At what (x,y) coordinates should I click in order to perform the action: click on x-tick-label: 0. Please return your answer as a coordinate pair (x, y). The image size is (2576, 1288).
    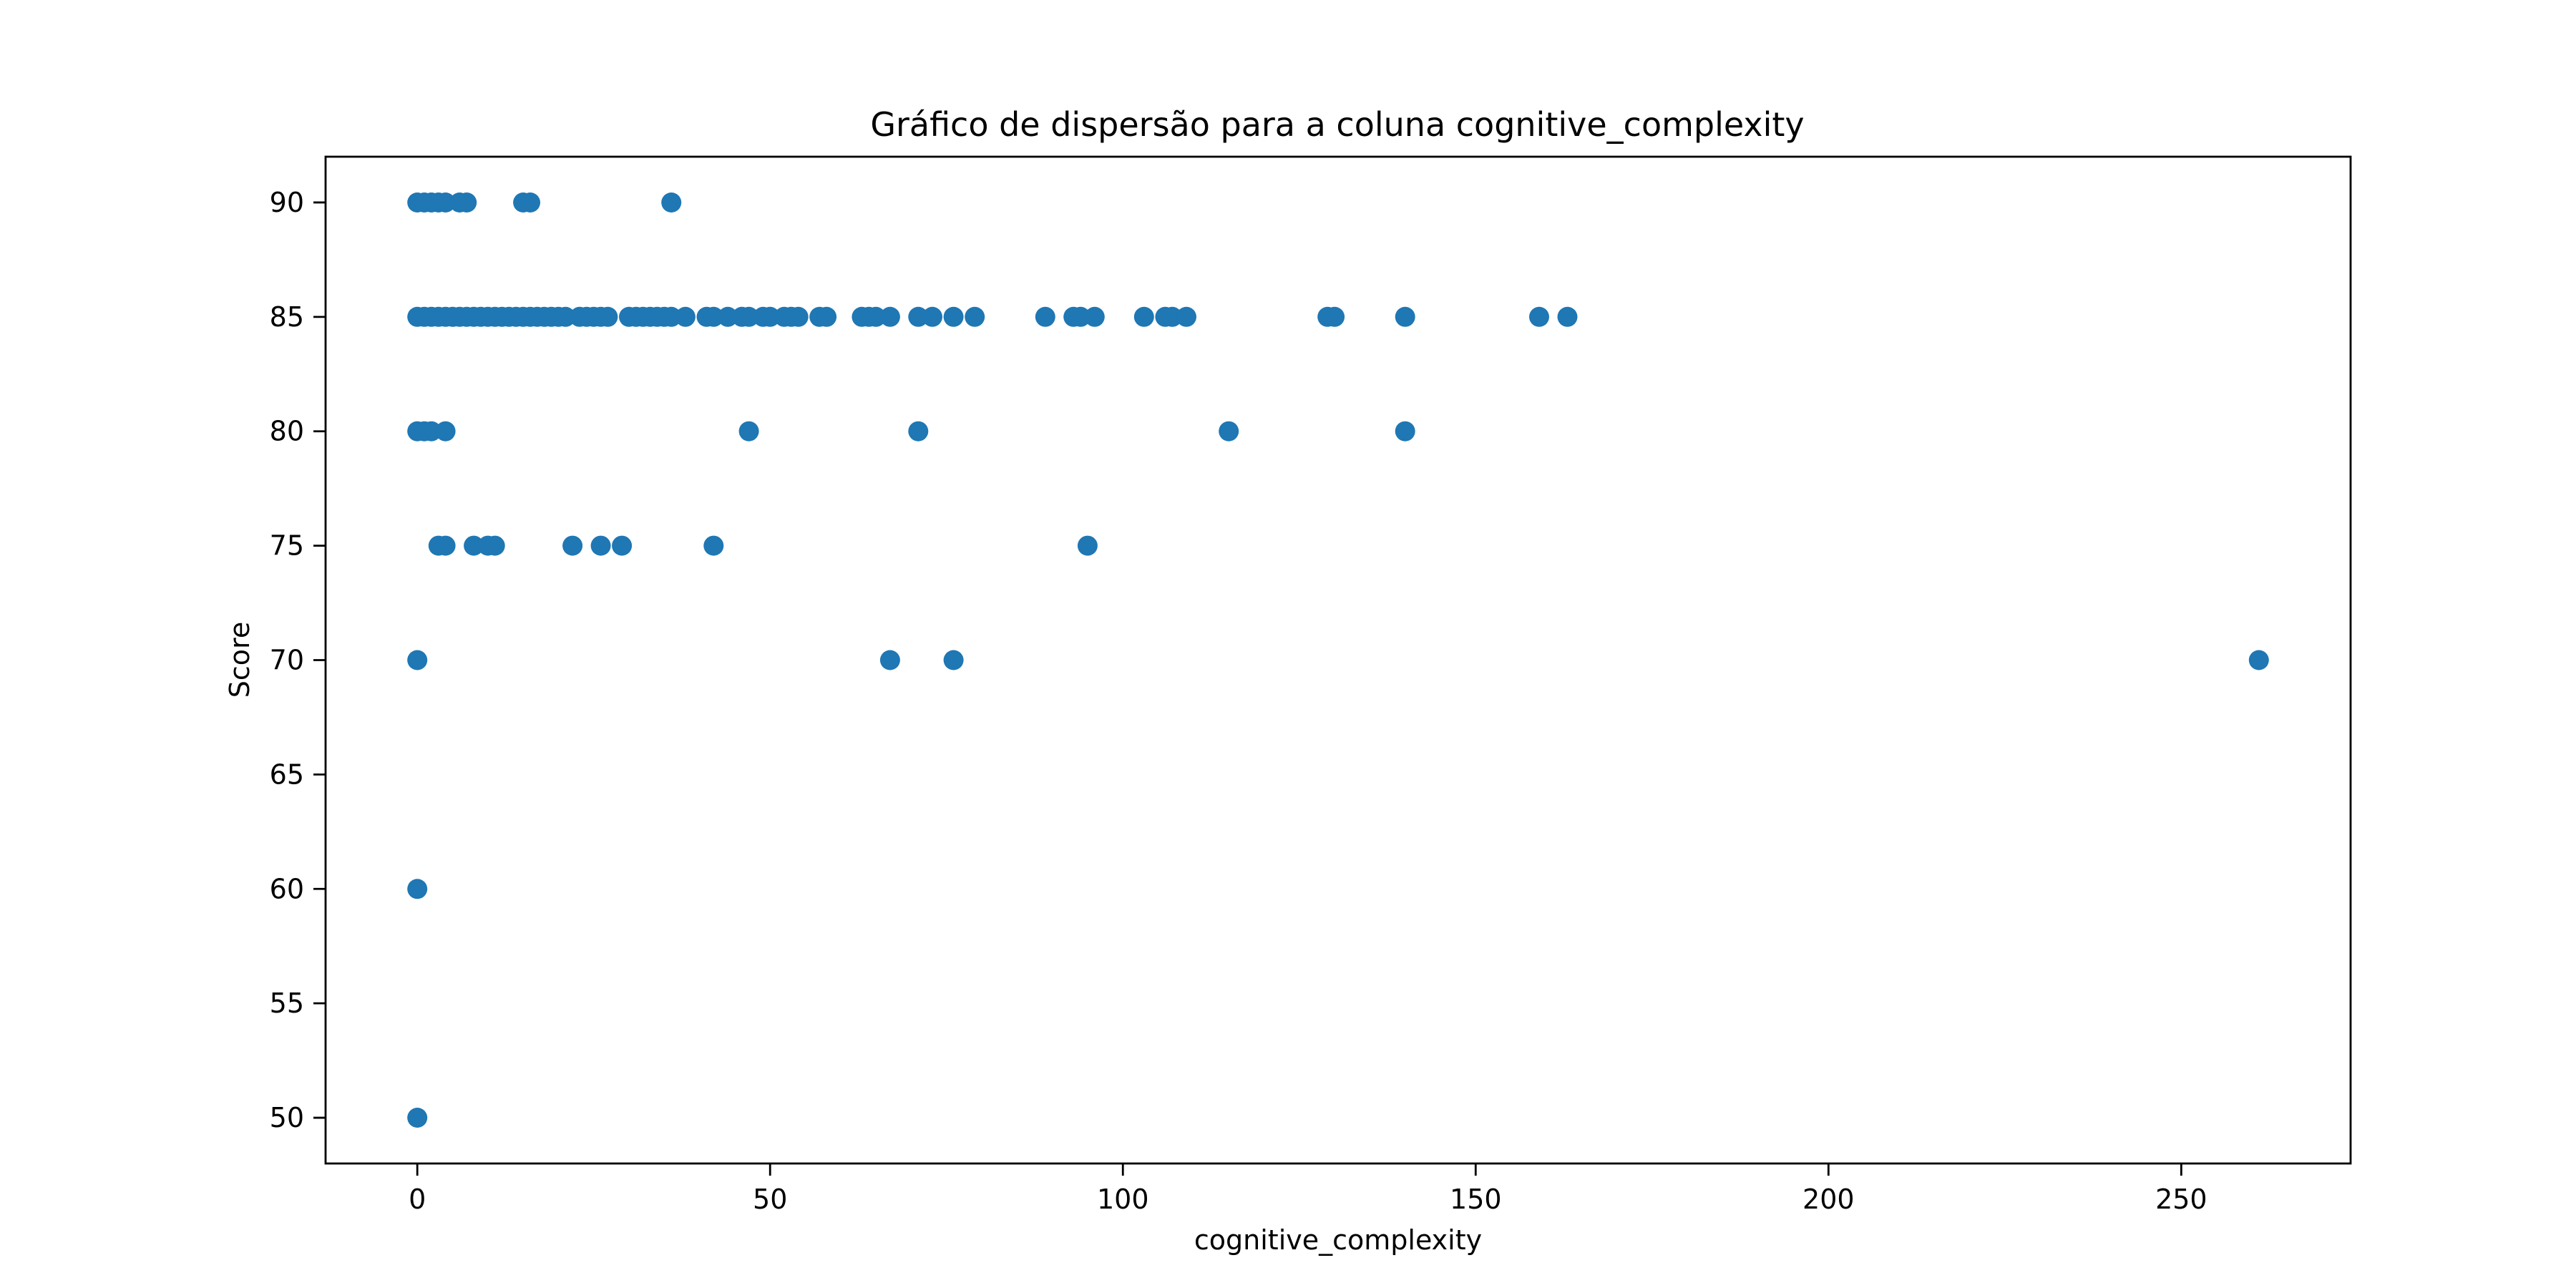
    Looking at the image, I should click on (417, 1199).